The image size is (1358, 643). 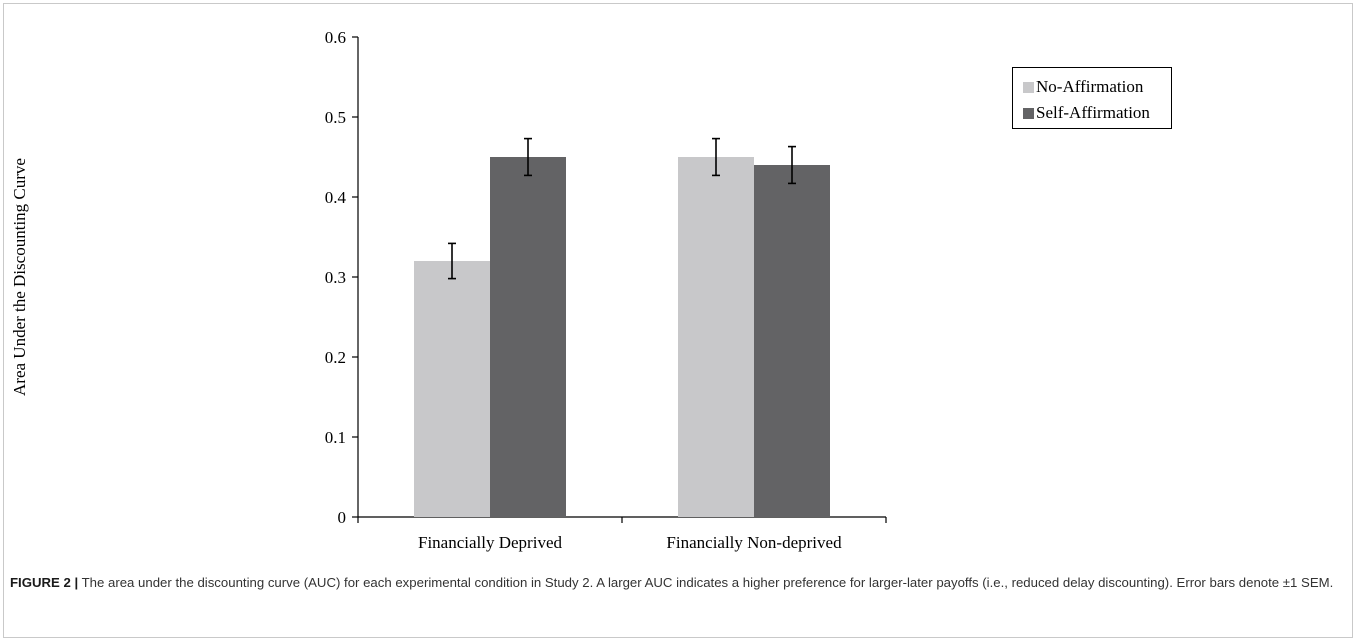 What do you see at coordinates (1090, 86) in the screenshot?
I see `legend-label-no-affirmation: No-Affirmation` at bounding box center [1090, 86].